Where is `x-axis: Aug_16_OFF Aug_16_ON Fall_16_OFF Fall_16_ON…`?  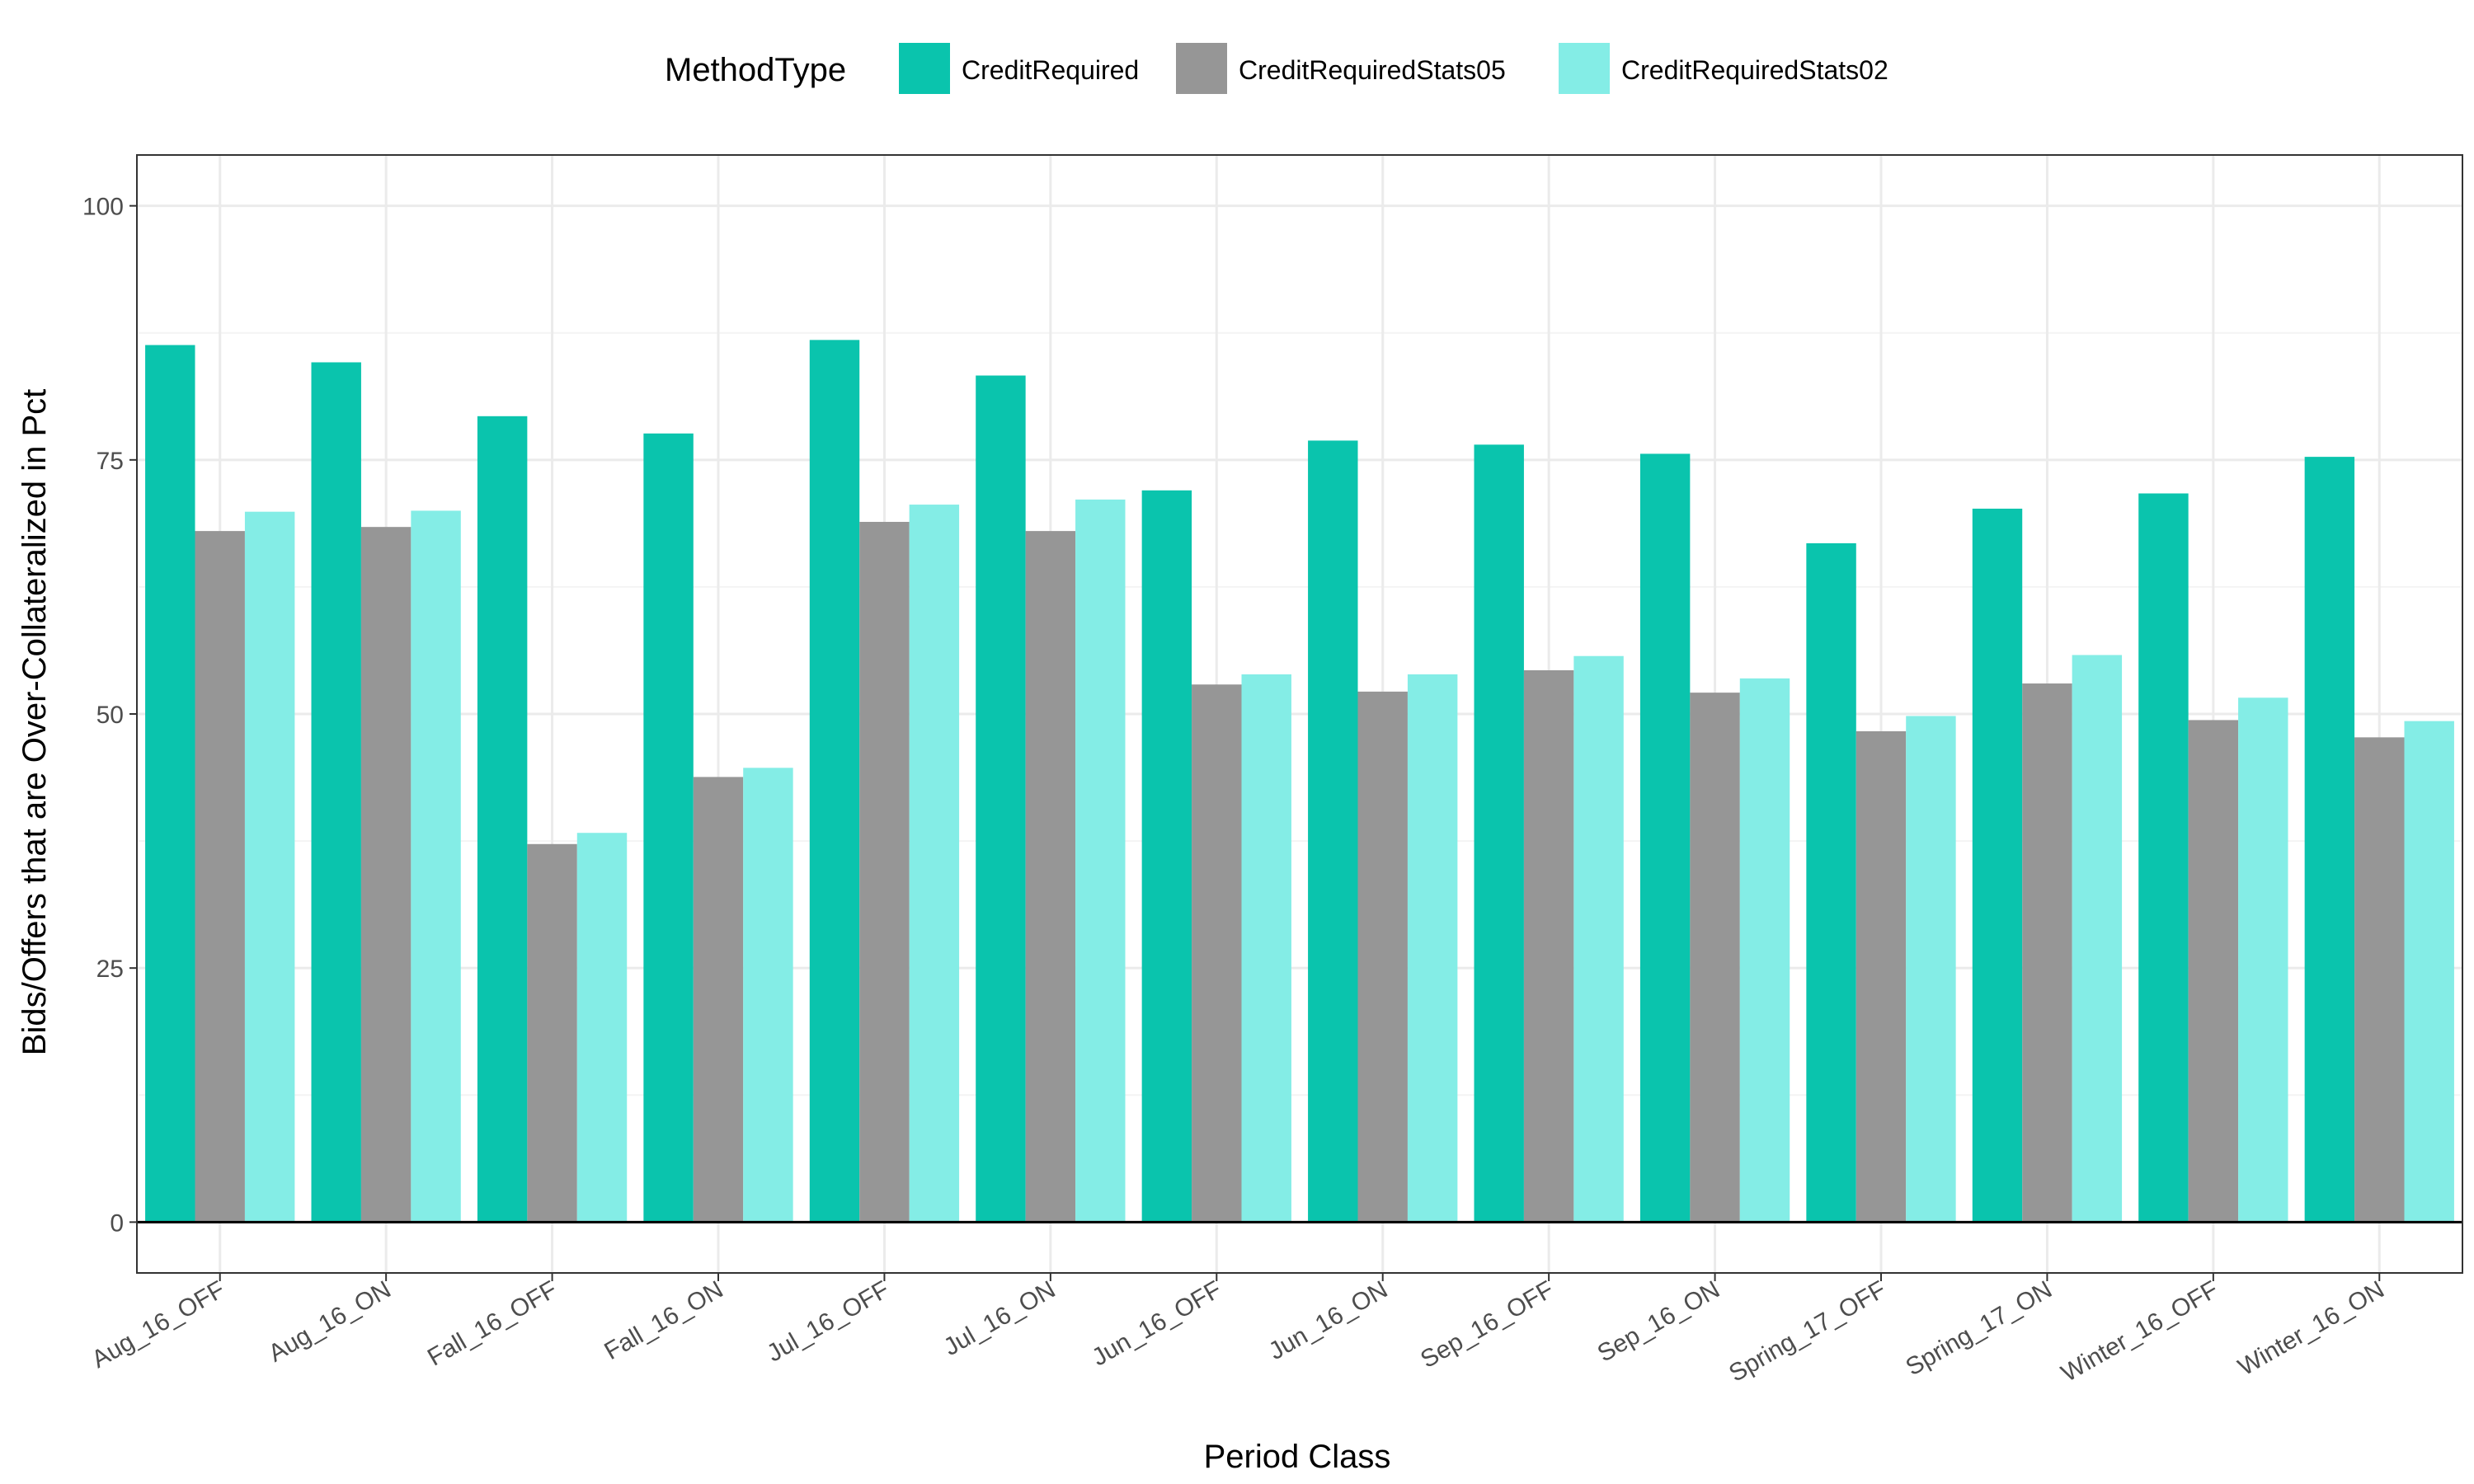 x-axis: Aug_16_OFF Aug_16_ON Fall_16_OFF Fall_16_ON… is located at coordinates (1238, 1330).